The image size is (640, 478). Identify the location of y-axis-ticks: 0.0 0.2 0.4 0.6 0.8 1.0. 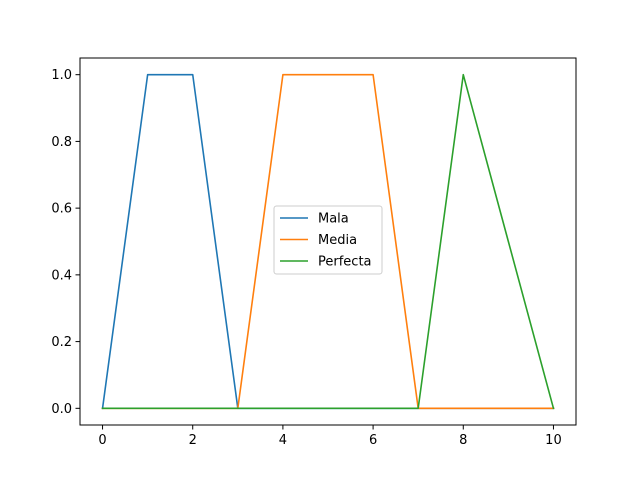
(65, 242).